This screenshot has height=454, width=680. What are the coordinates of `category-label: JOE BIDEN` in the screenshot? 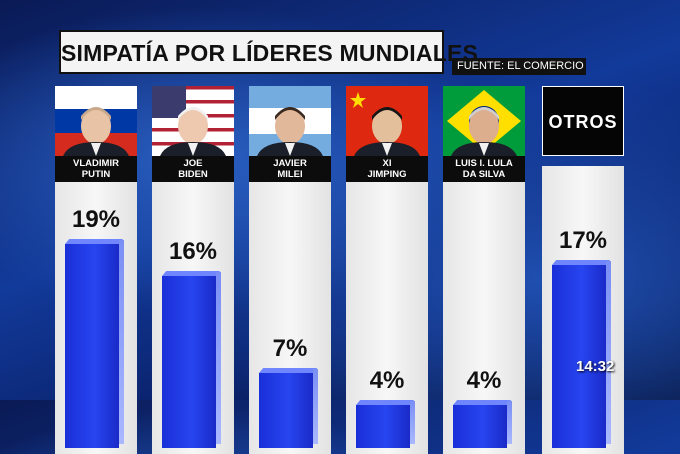 It's located at (193, 169).